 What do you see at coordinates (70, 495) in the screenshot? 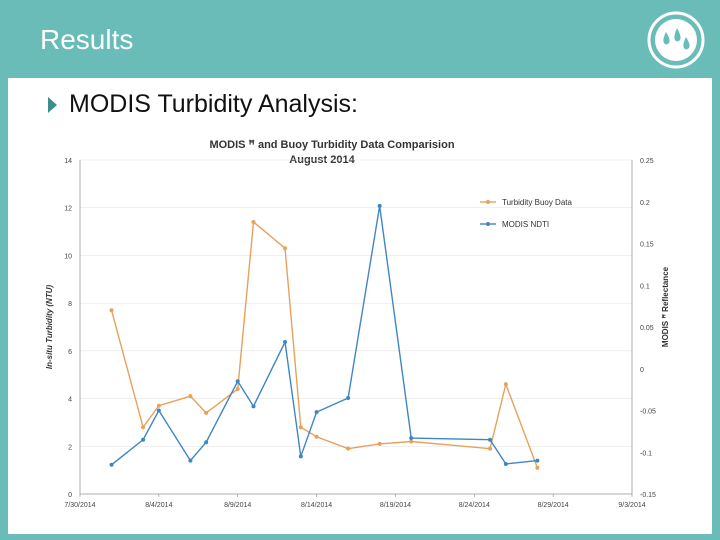
I see `y-left-tick-label: 0` at bounding box center [70, 495].